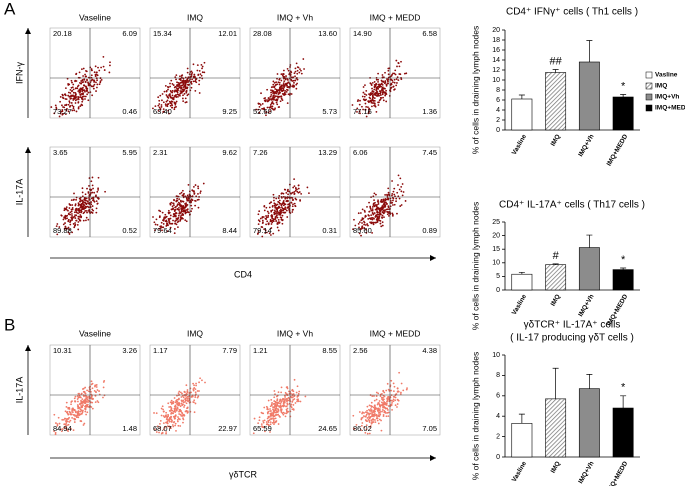 The width and height of the screenshot is (685, 486). What do you see at coordinates (623, 268) in the screenshot?
I see `error-bar` at bounding box center [623, 268].